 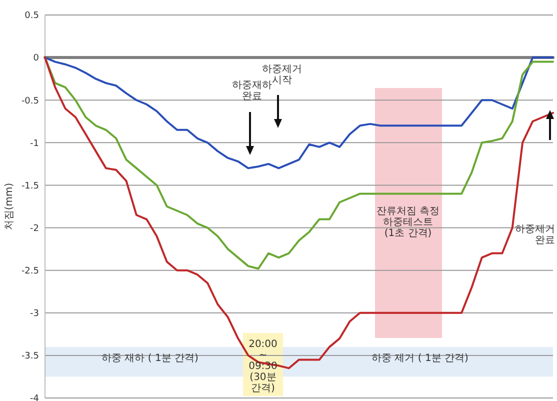 What do you see at coordinates (252, 91) in the screenshot?
I see `annotation: 하중재하 완료` at bounding box center [252, 91].